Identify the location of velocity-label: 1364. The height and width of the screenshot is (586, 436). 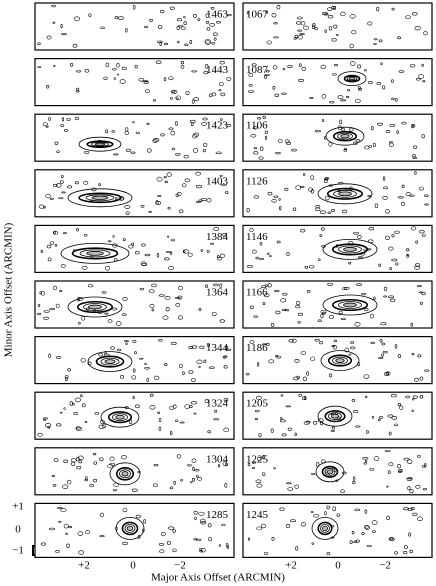
(217, 293).